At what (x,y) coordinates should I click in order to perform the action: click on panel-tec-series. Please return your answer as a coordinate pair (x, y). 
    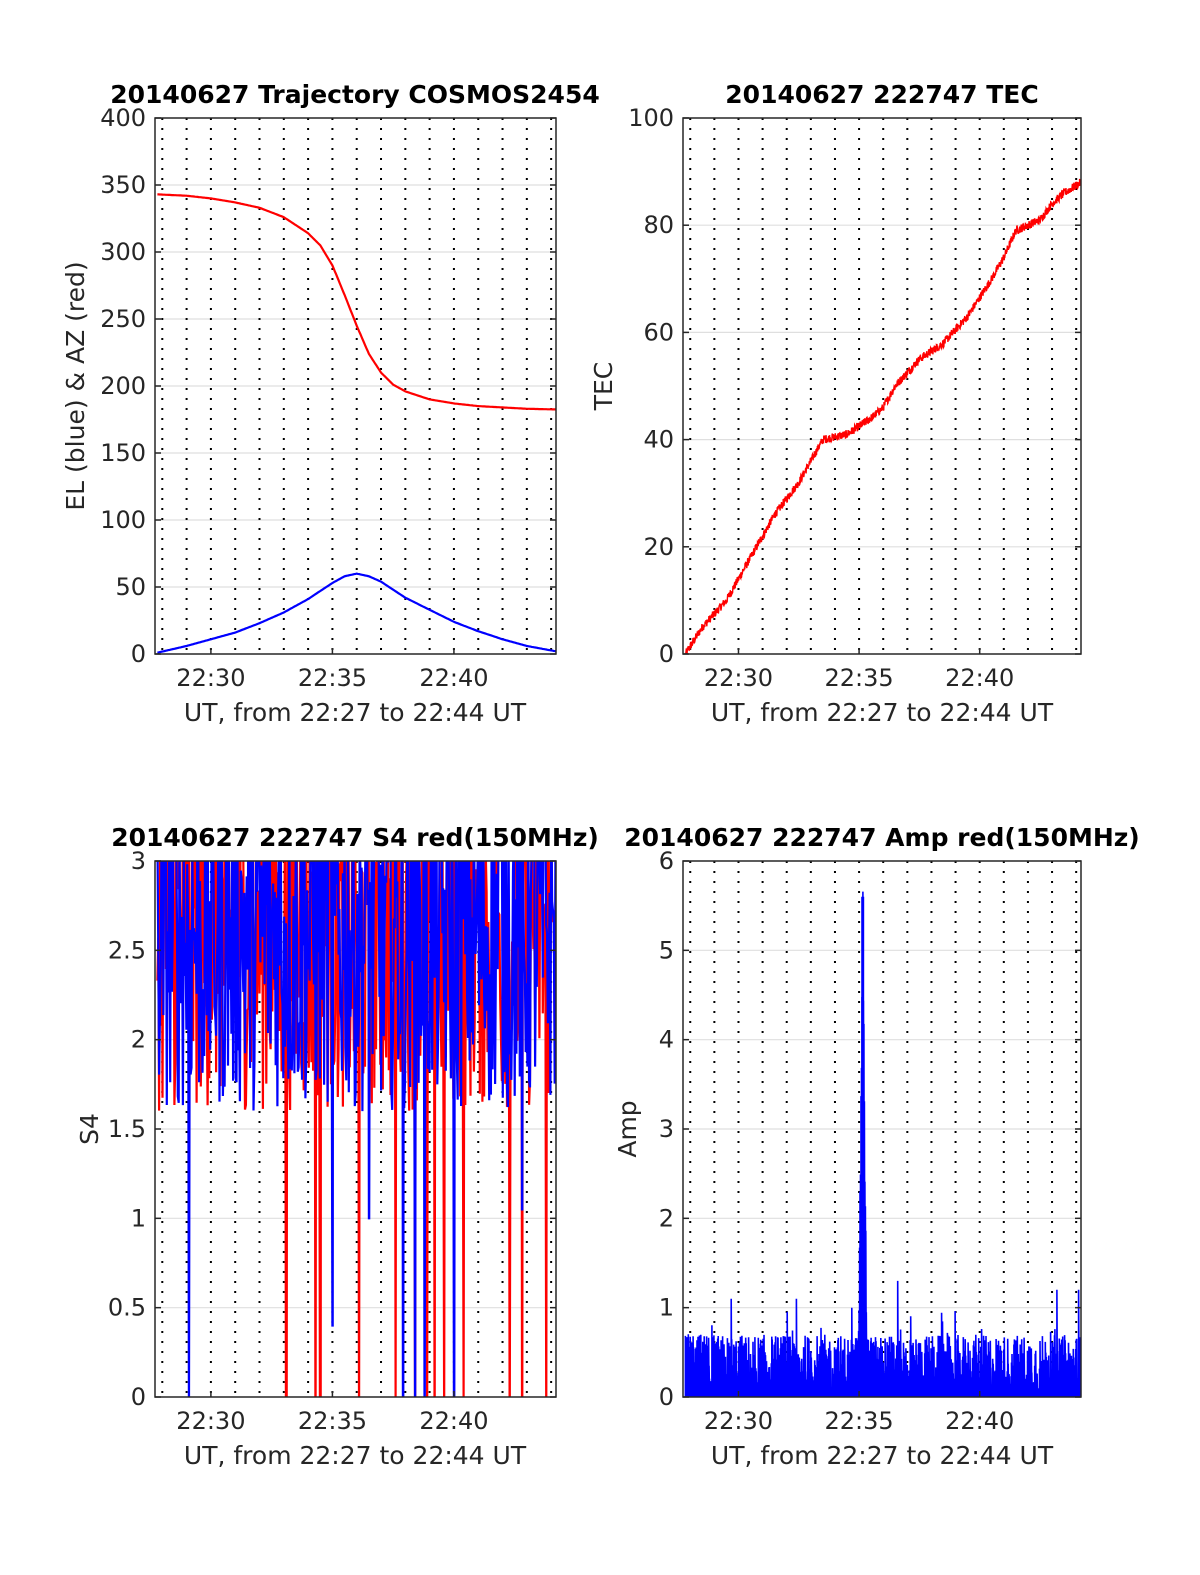
    Looking at the image, I should click on (882, 416).